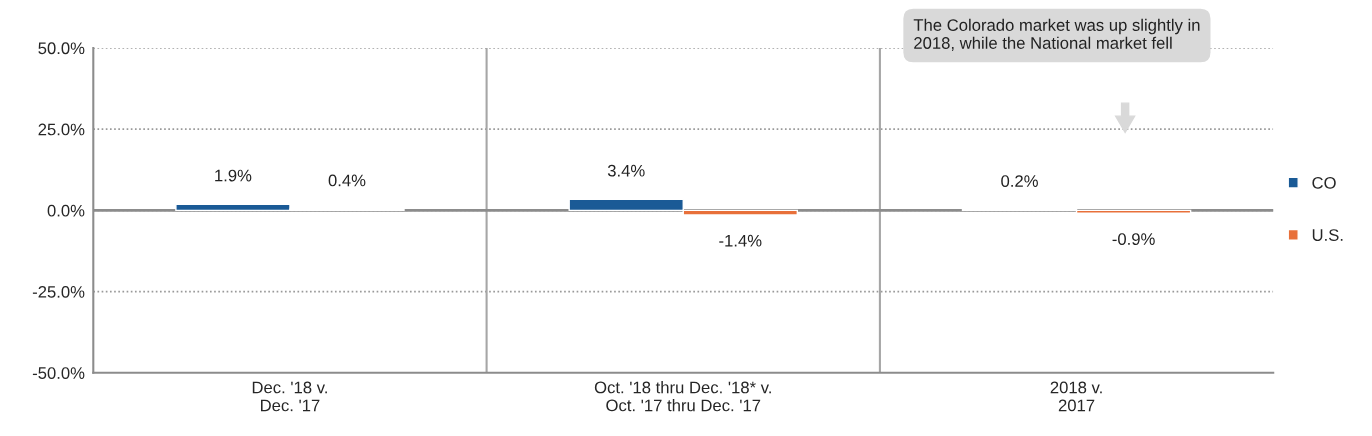  I want to click on data-label: 3.4%, so click(626, 170).